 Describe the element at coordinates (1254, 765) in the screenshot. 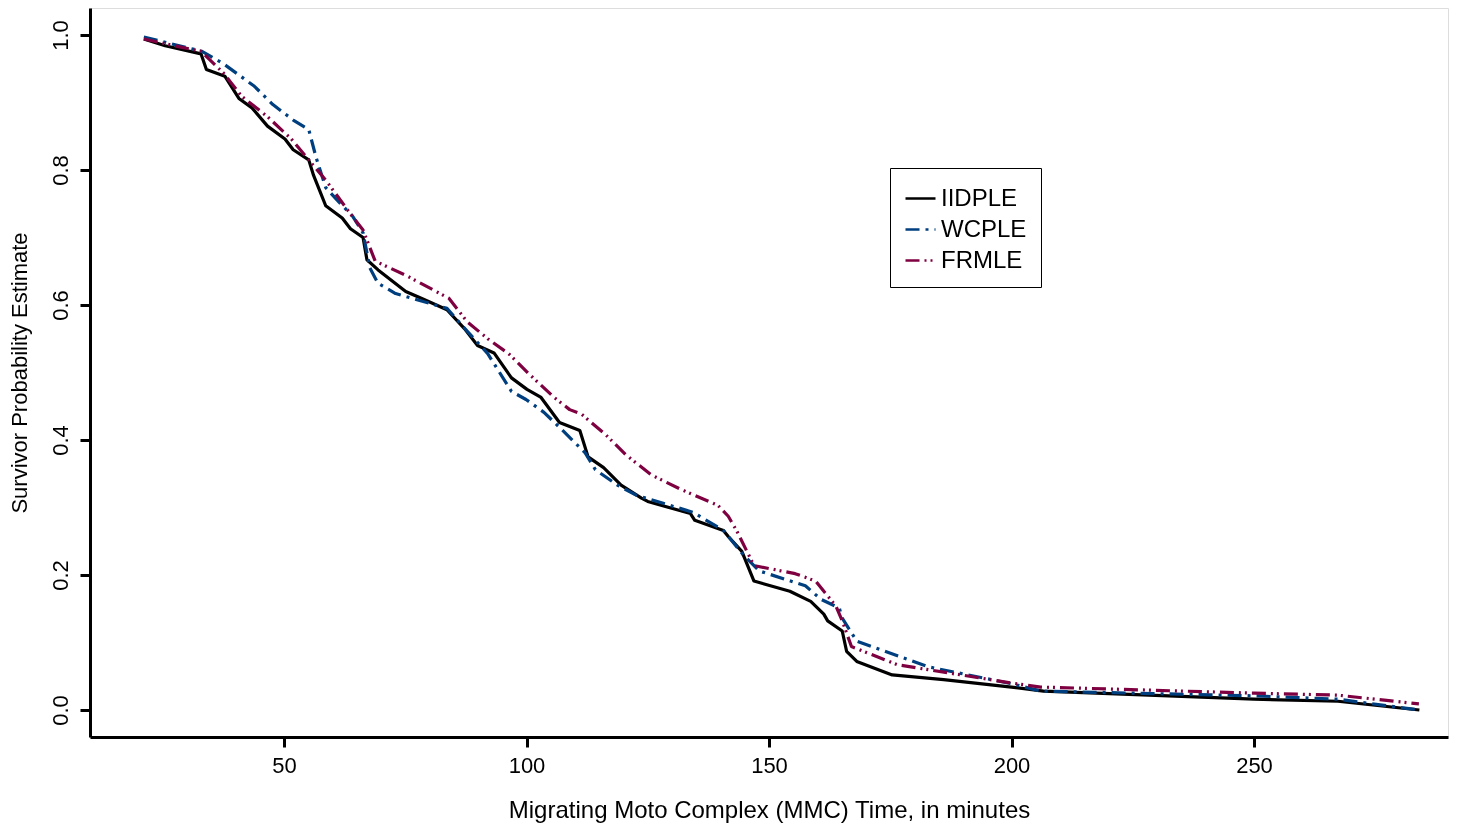

I see `x-tick-label: 250` at that location.